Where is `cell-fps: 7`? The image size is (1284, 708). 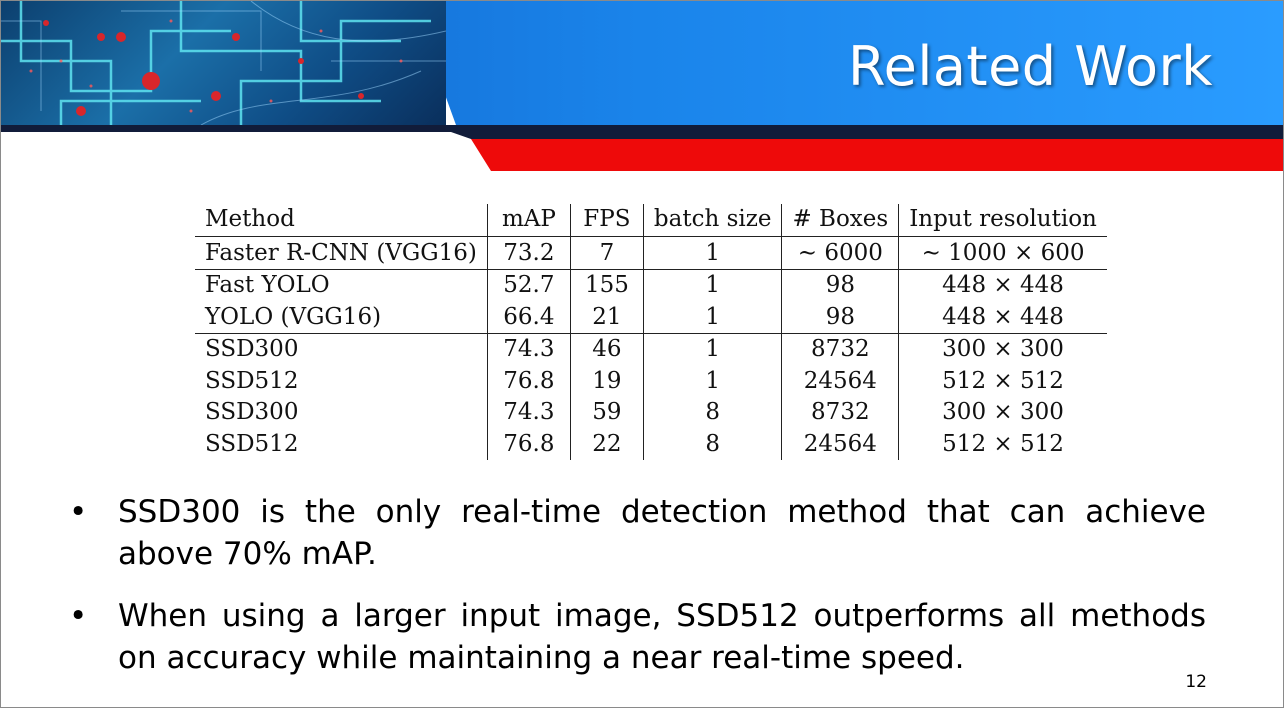
cell-fps: 7 is located at coordinates (606, 253).